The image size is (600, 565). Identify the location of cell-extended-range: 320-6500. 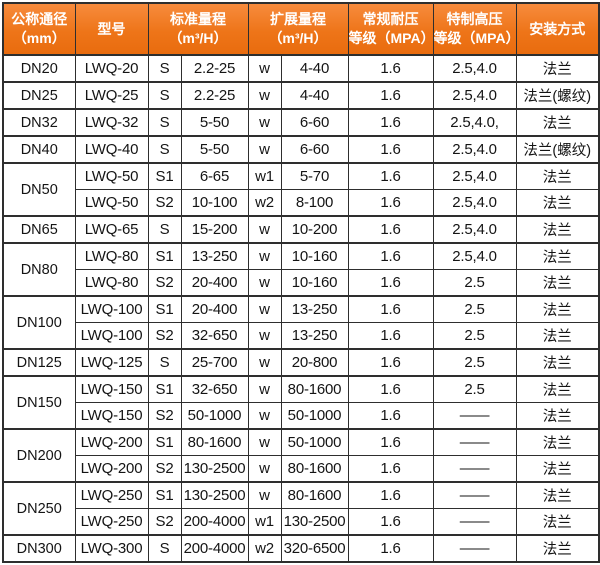
(314, 548).